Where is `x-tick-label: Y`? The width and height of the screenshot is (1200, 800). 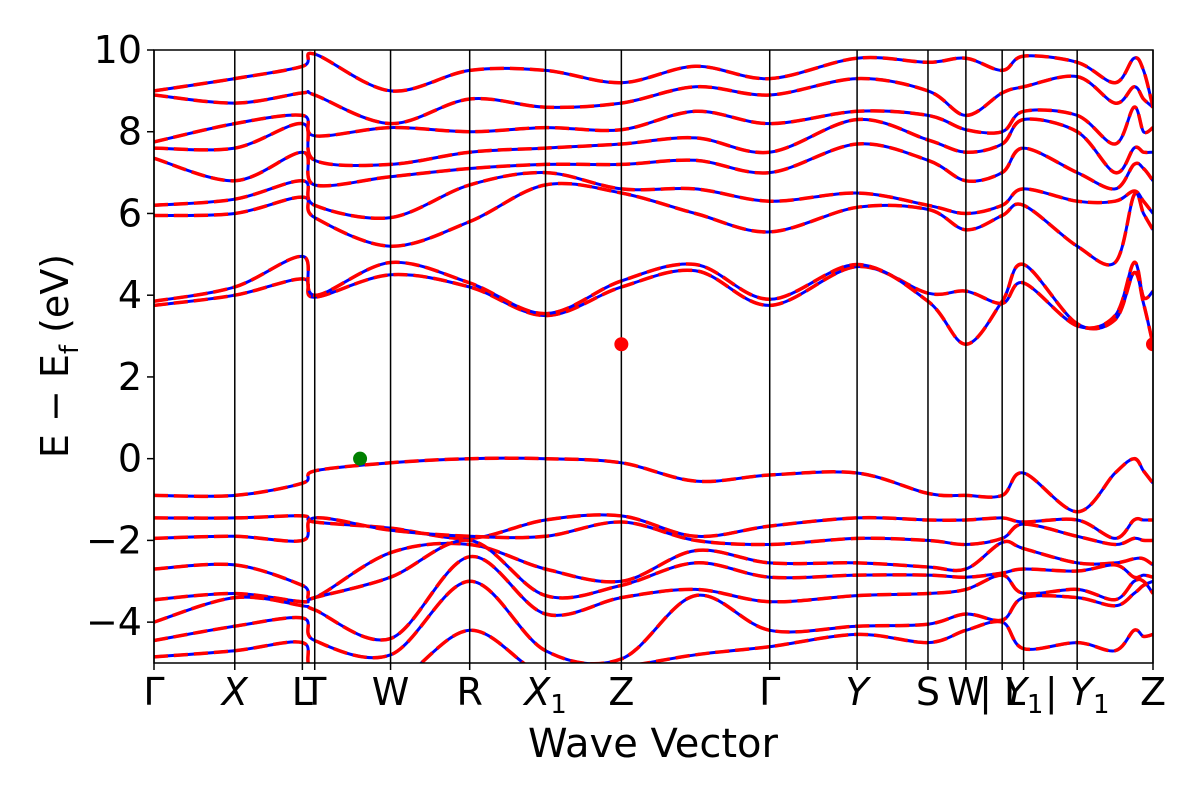
x-tick-label: Y is located at coordinates (858, 692).